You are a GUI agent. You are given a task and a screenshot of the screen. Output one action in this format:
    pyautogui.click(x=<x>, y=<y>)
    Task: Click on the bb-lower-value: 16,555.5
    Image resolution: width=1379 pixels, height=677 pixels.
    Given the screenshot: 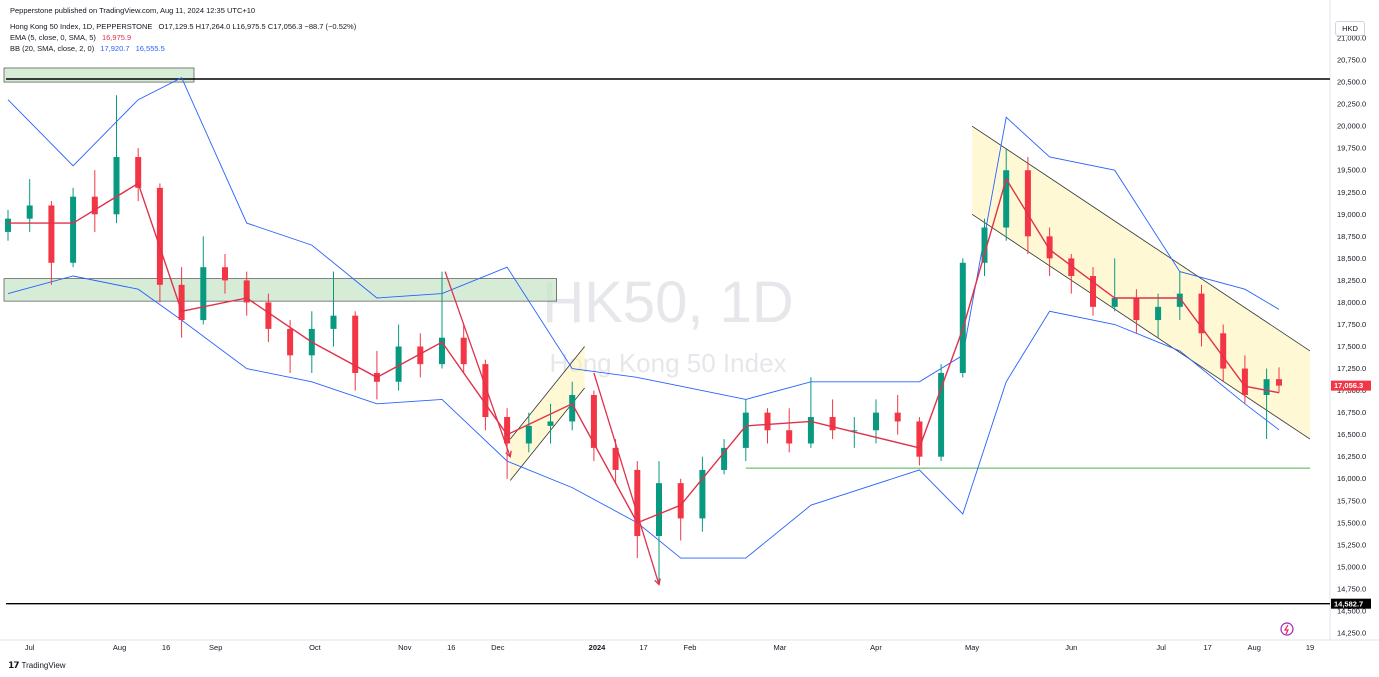 What is the action you would take?
    pyautogui.click(x=150, y=48)
    